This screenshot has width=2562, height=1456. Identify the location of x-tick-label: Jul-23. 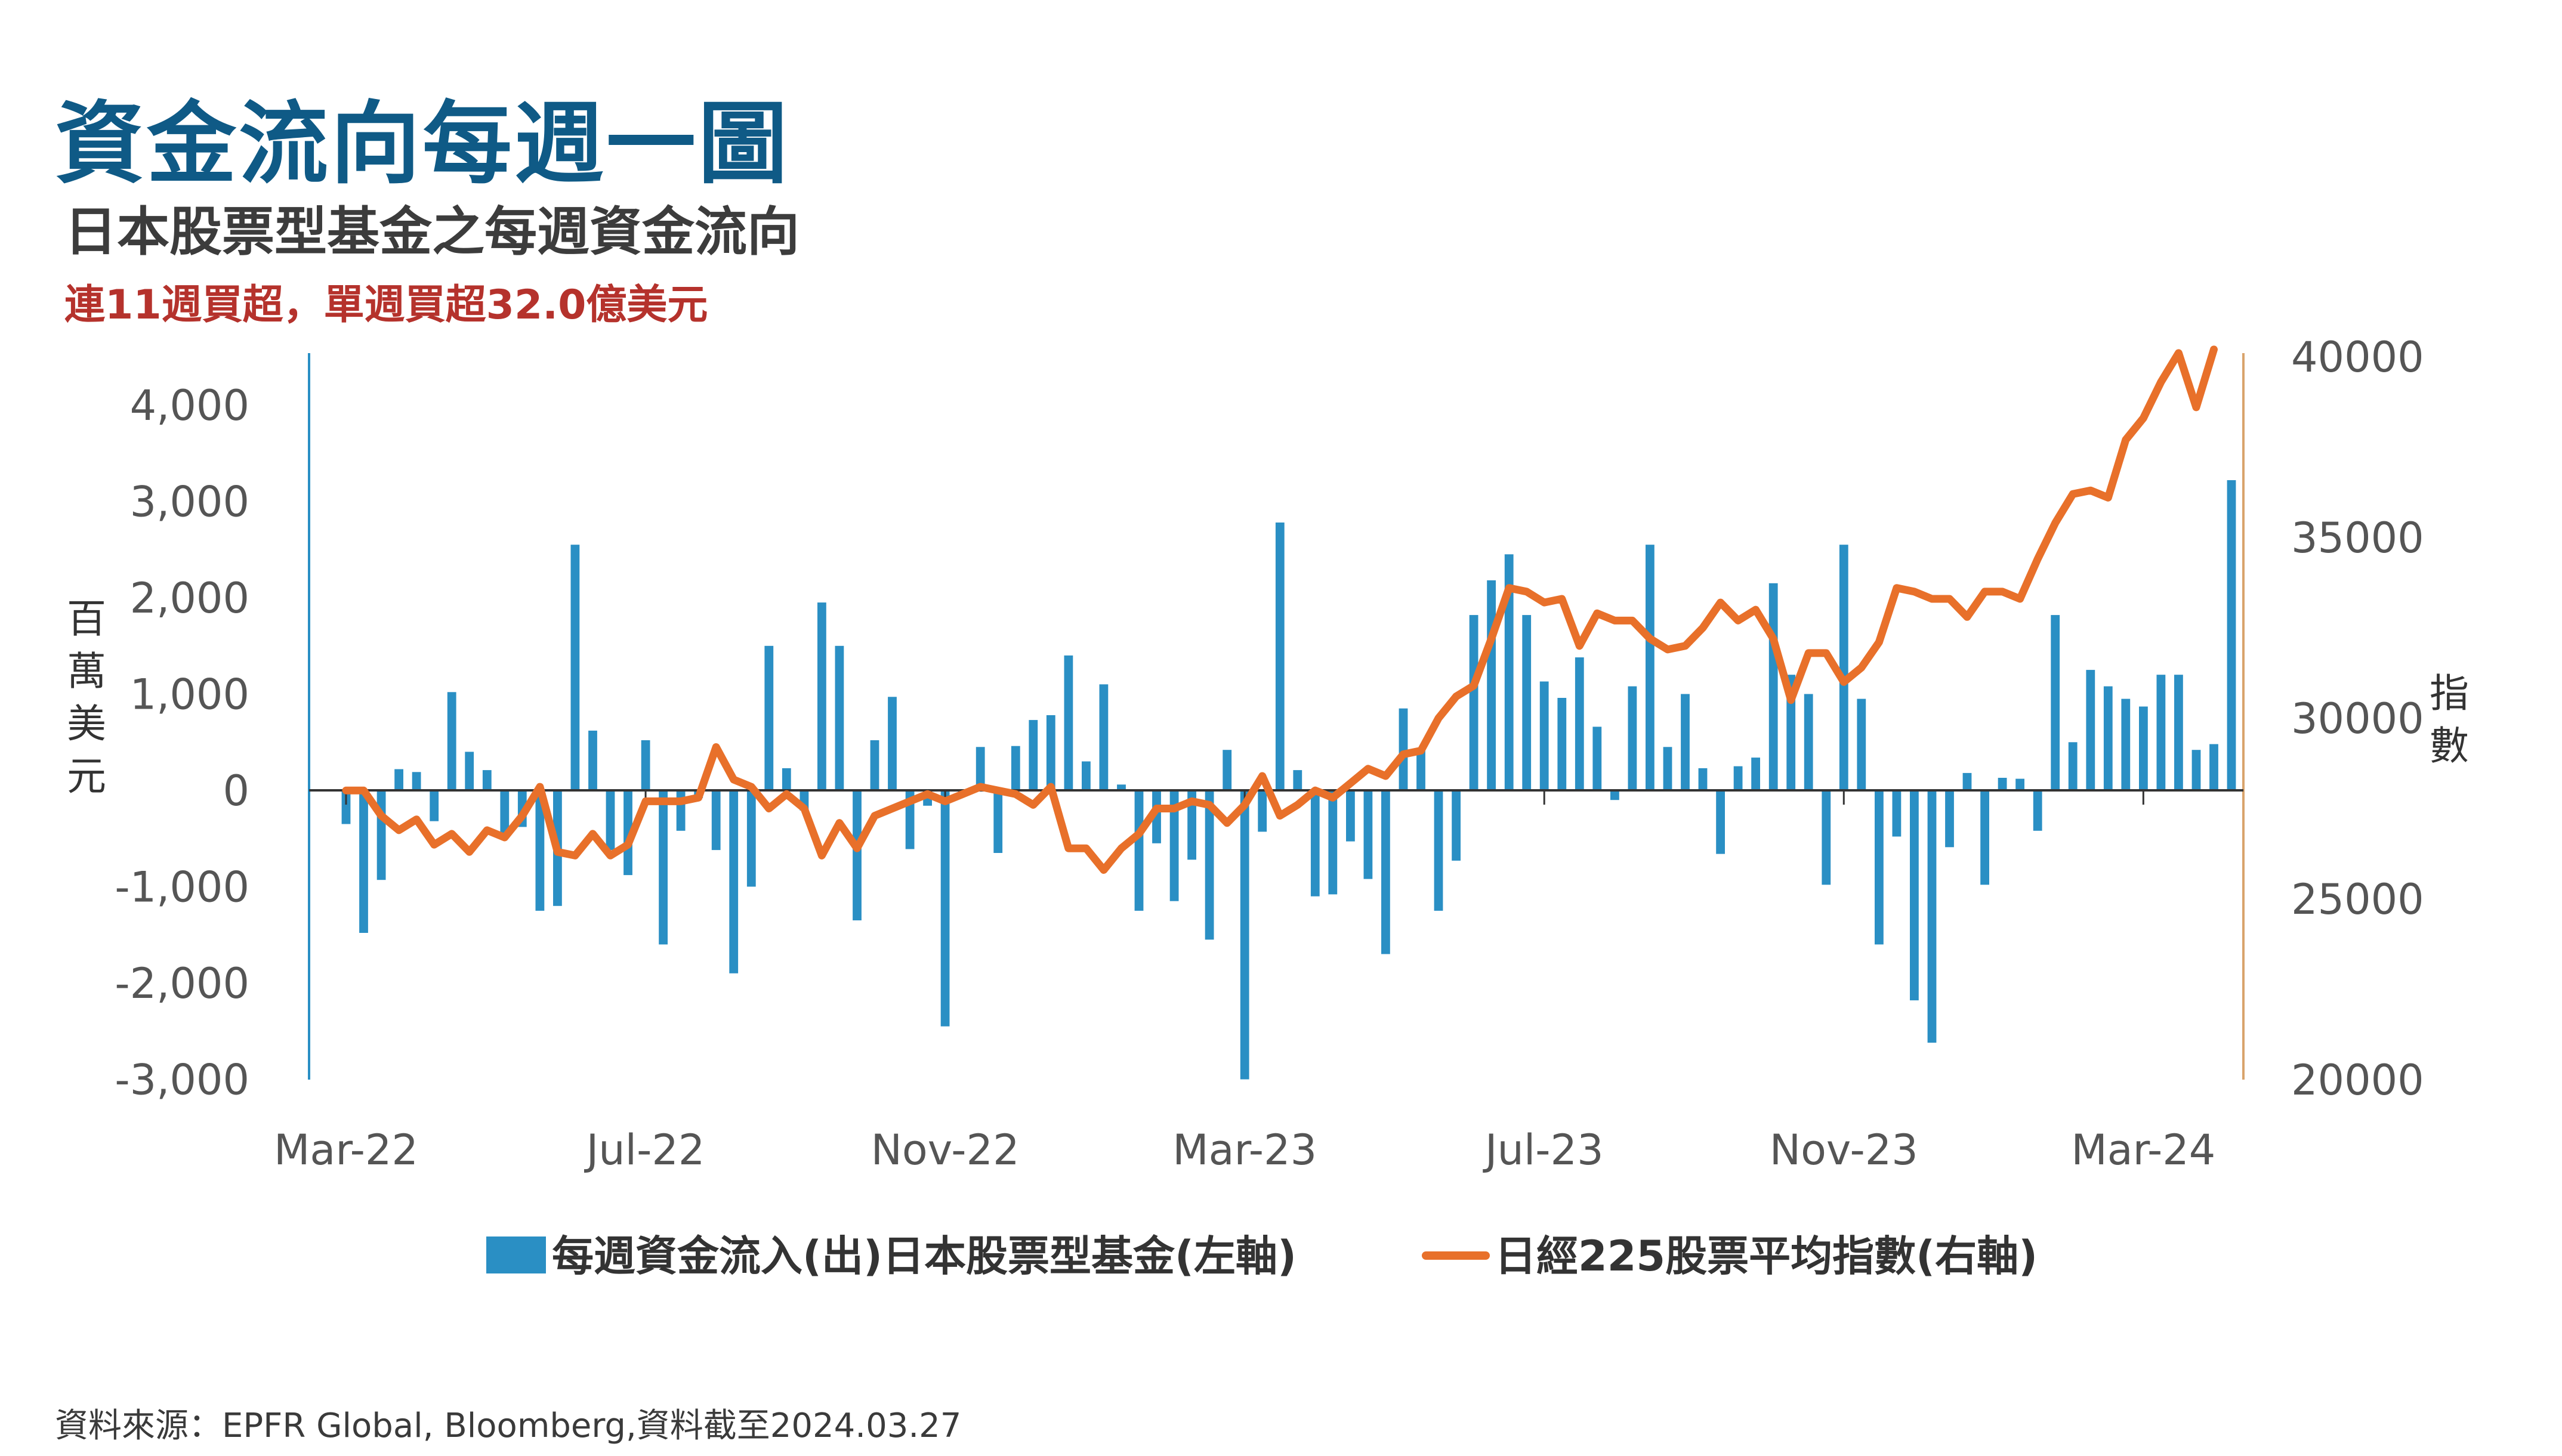
(1544, 1150).